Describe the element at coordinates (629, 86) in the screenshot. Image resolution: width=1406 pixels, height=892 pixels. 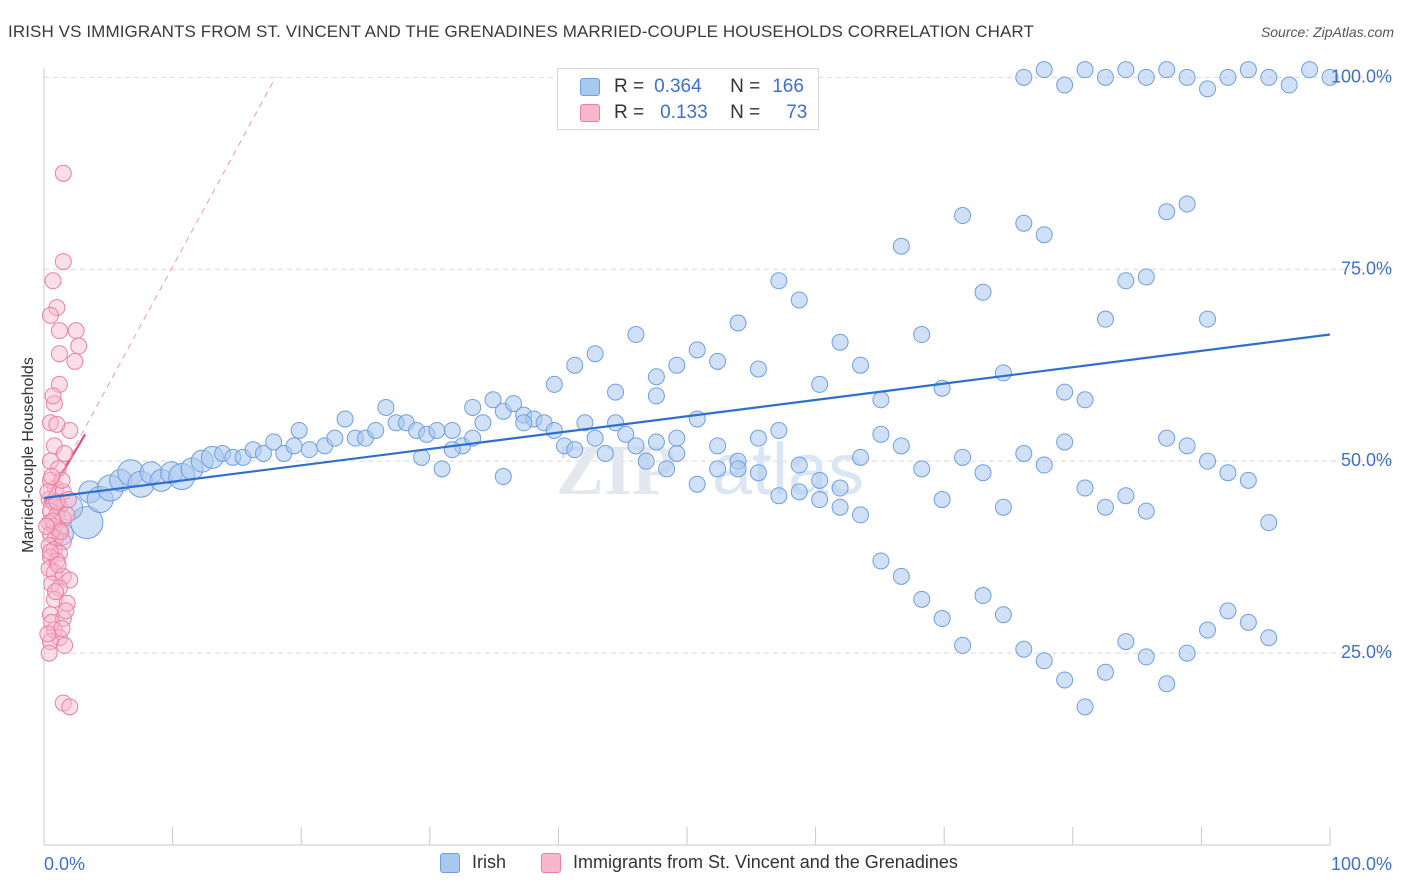
I see `legend-r-label: R =` at that location.